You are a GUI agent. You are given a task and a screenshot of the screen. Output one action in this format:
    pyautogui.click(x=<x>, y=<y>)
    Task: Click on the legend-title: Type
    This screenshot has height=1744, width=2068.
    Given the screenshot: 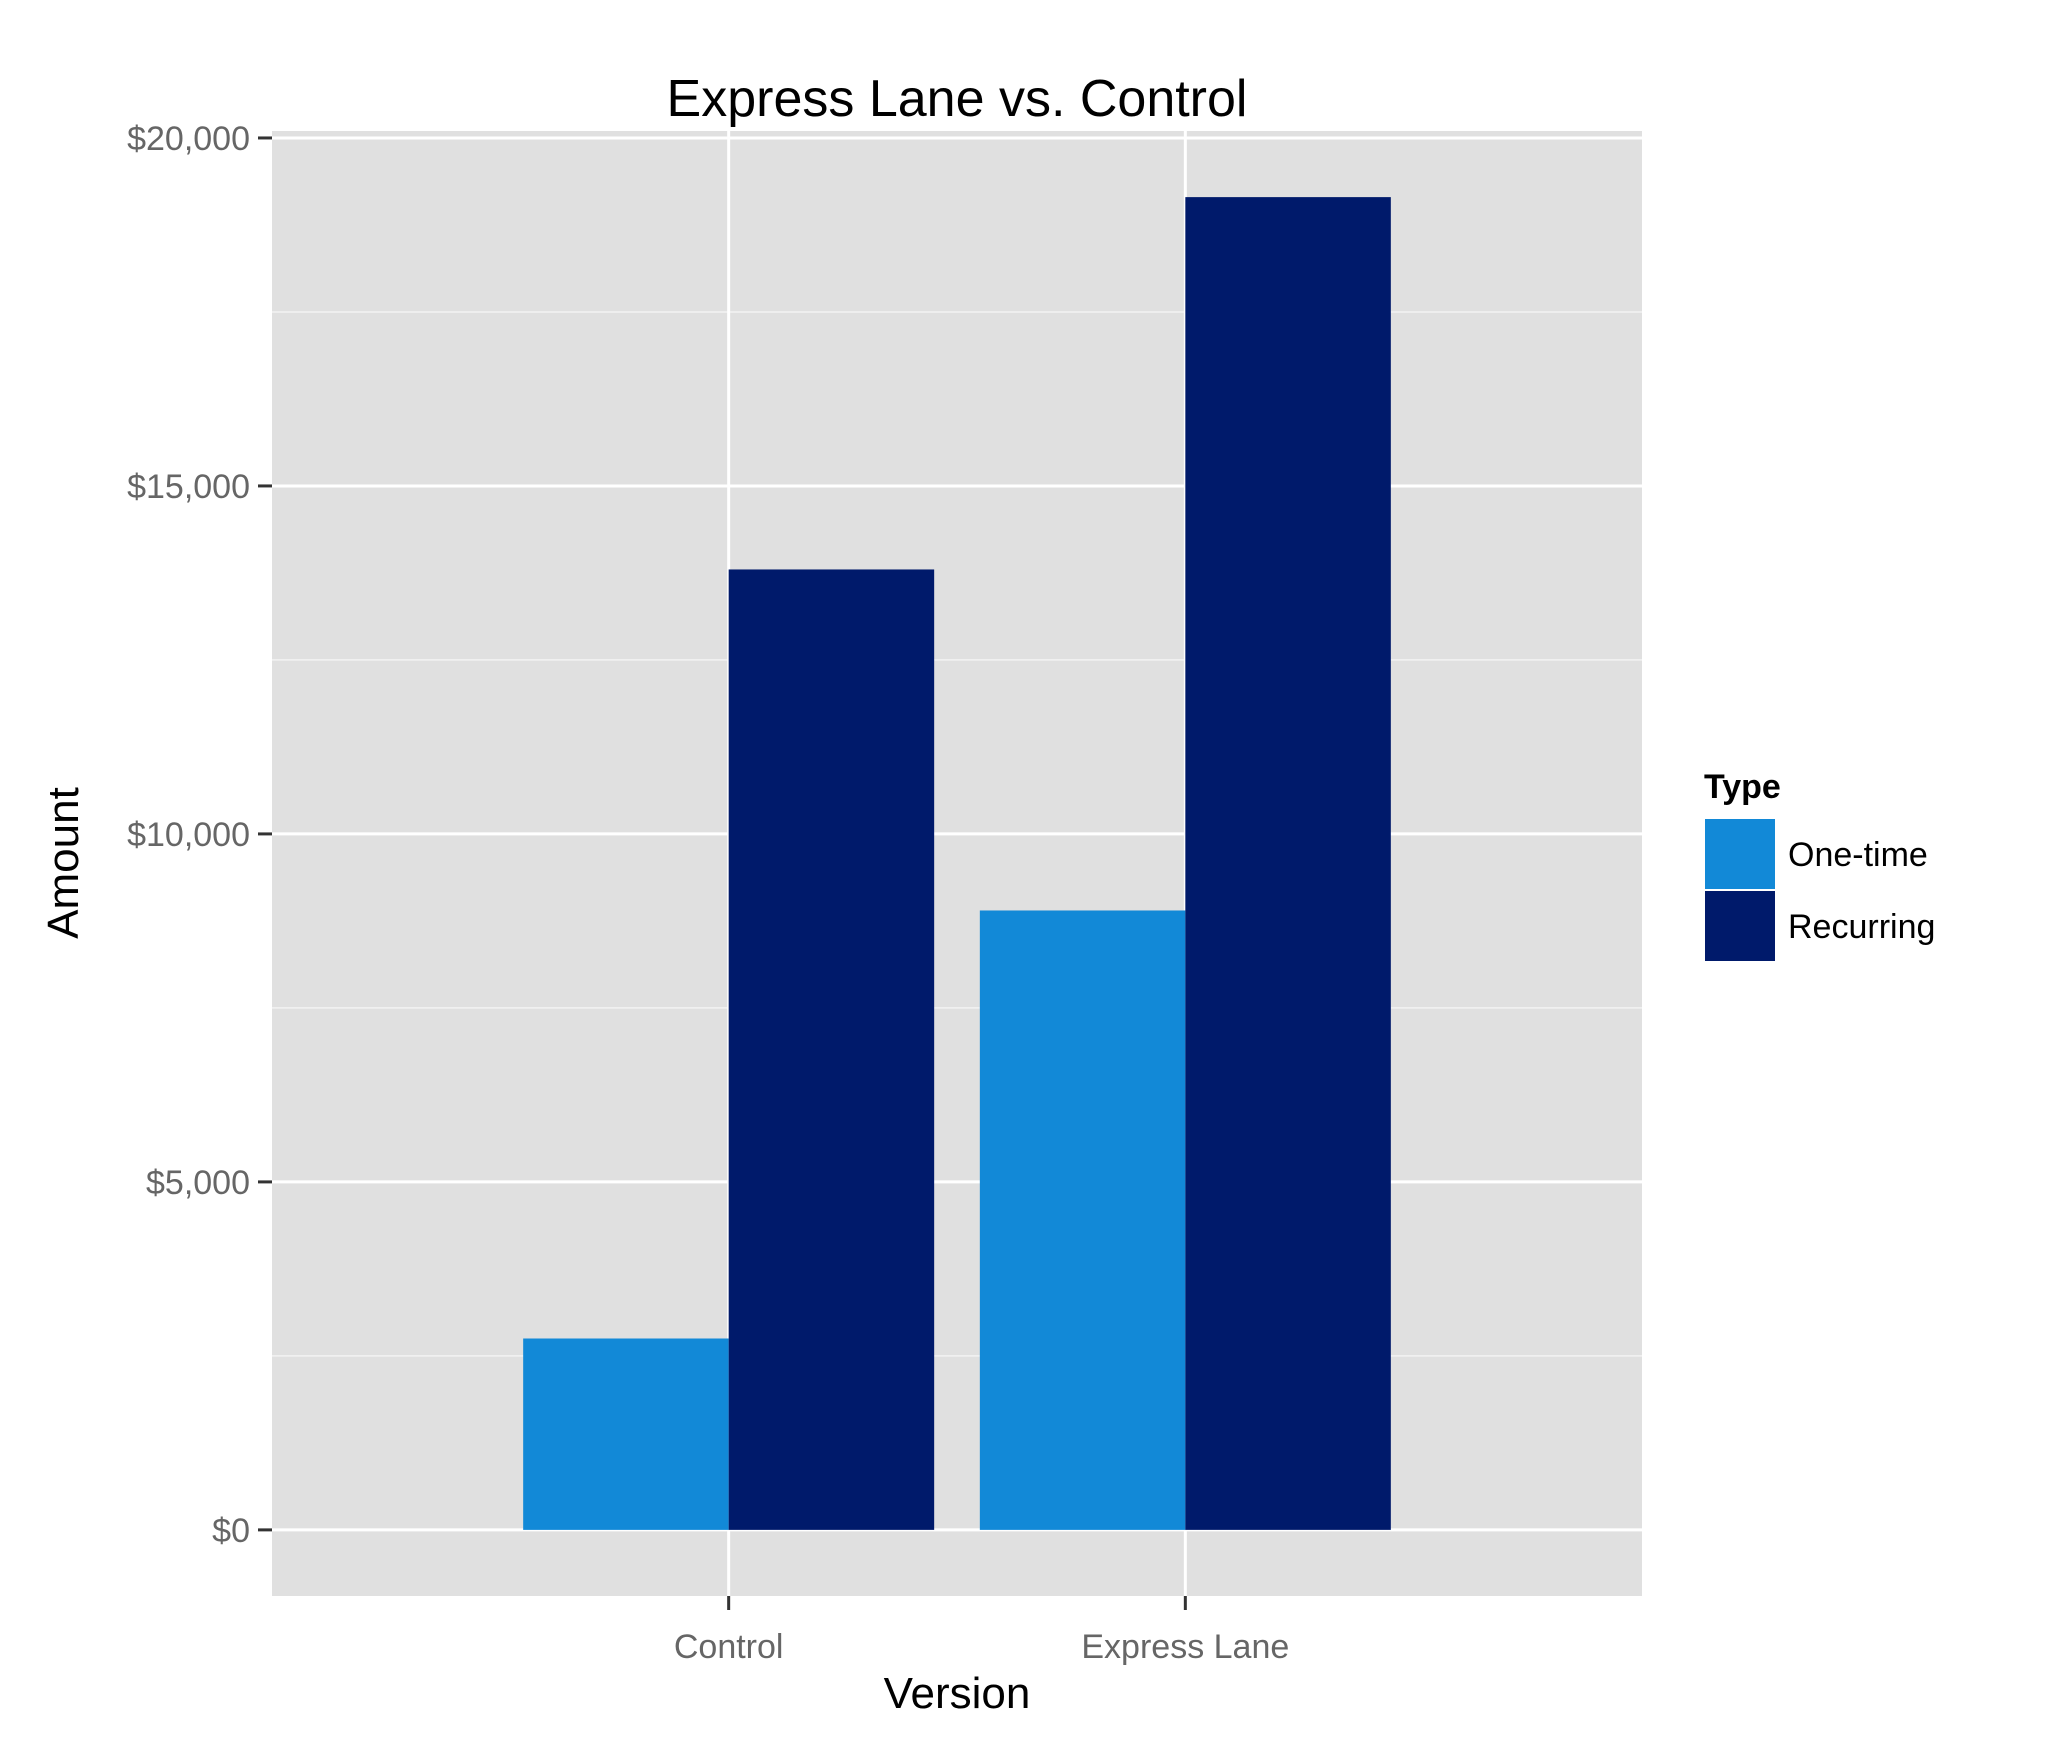 What is the action you would take?
    pyautogui.click(x=1742, y=787)
    